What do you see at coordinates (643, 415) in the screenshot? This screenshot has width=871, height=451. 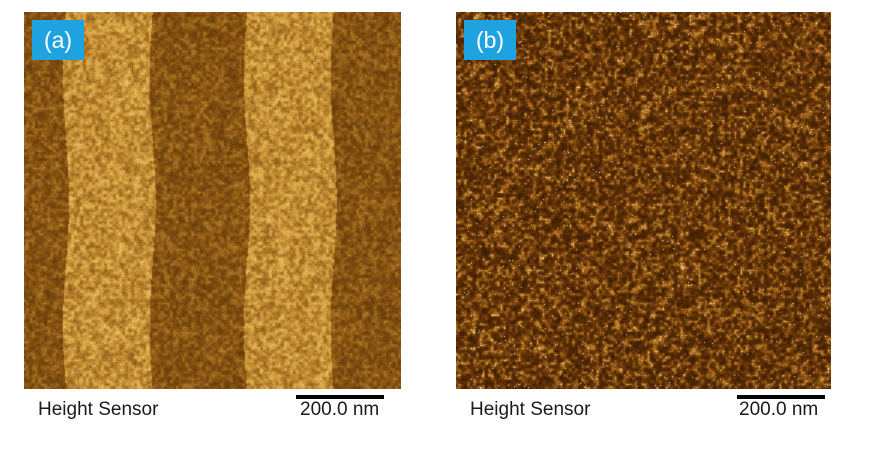 I see `caption-b: Height Sensor 200.0 nm` at bounding box center [643, 415].